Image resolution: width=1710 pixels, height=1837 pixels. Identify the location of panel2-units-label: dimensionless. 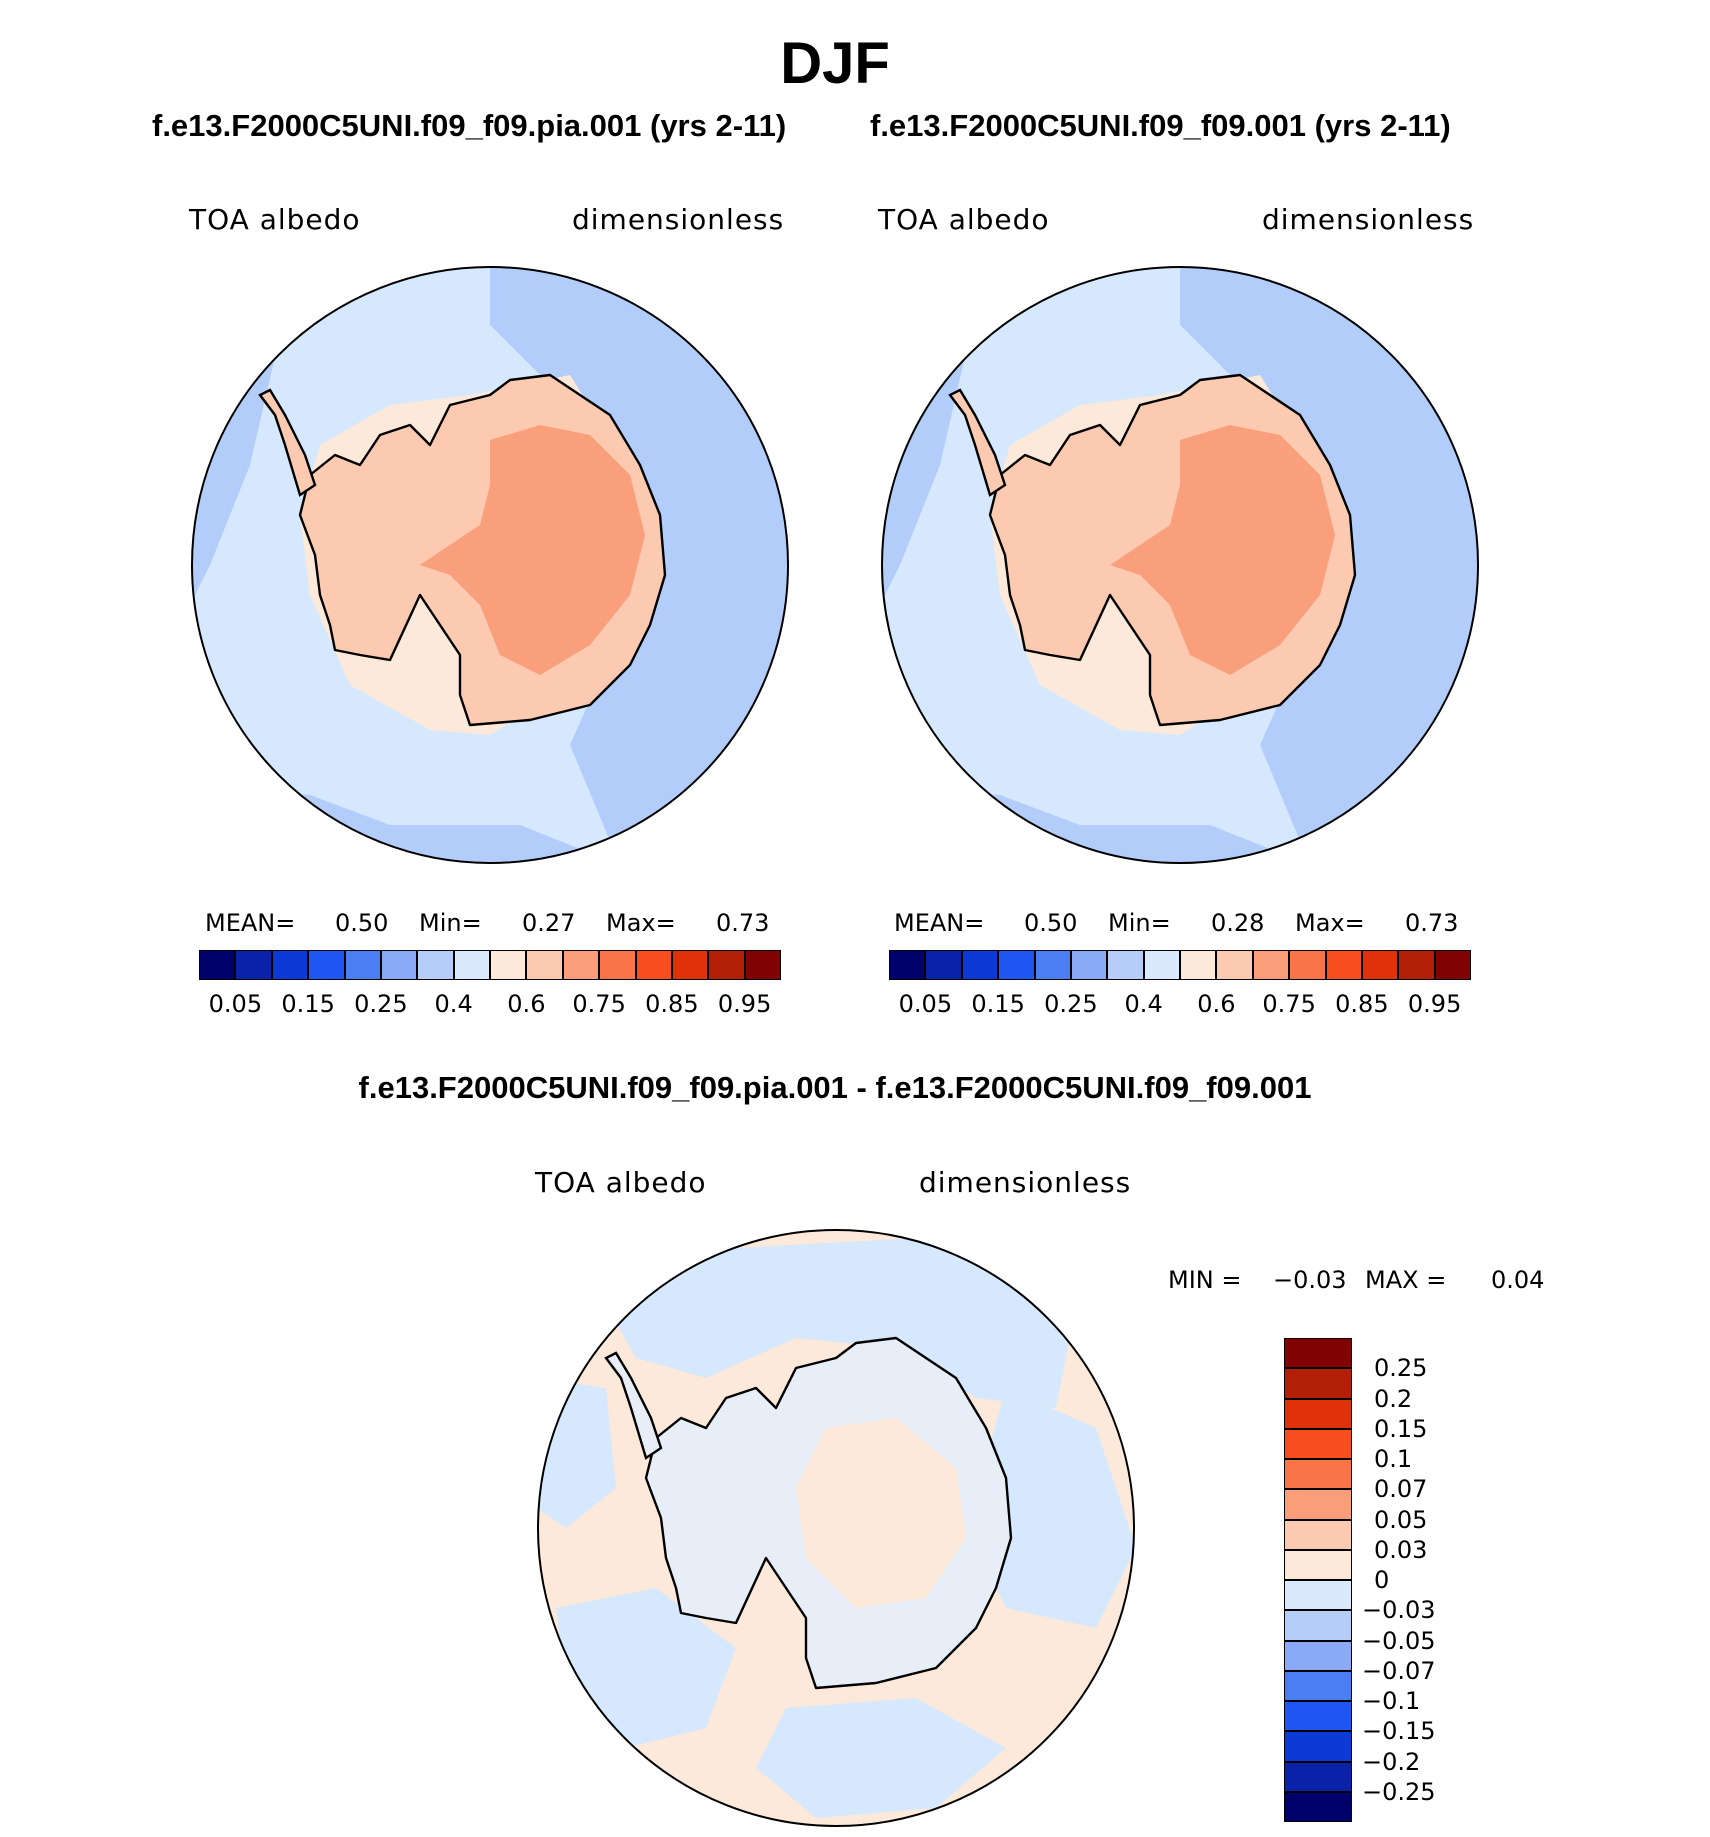
(1368, 219).